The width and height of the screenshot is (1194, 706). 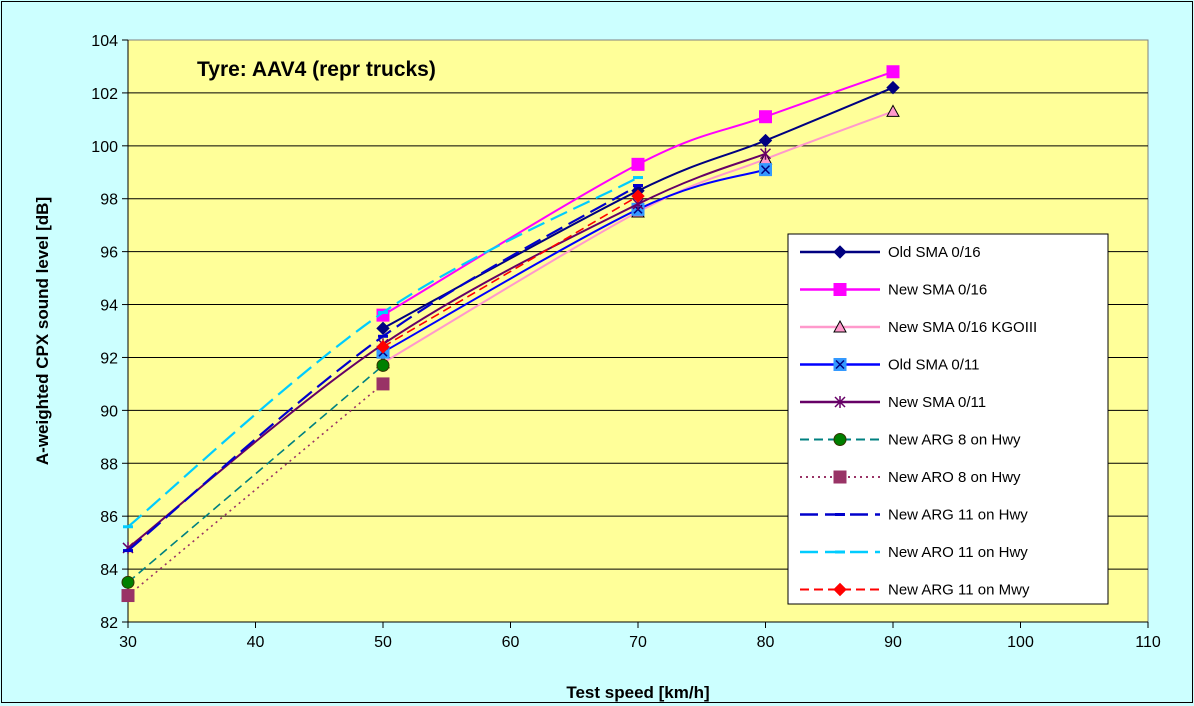 What do you see at coordinates (109, 200) in the screenshot?
I see `y-tick-label: 98` at bounding box center [109, 200].